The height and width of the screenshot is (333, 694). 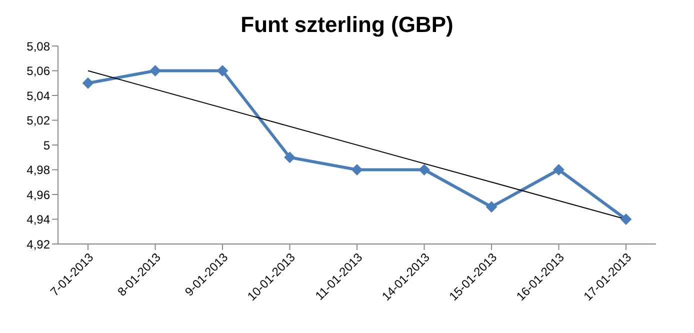 I want to click on y-tick-label: 4,96, so click(x=38, y=195).